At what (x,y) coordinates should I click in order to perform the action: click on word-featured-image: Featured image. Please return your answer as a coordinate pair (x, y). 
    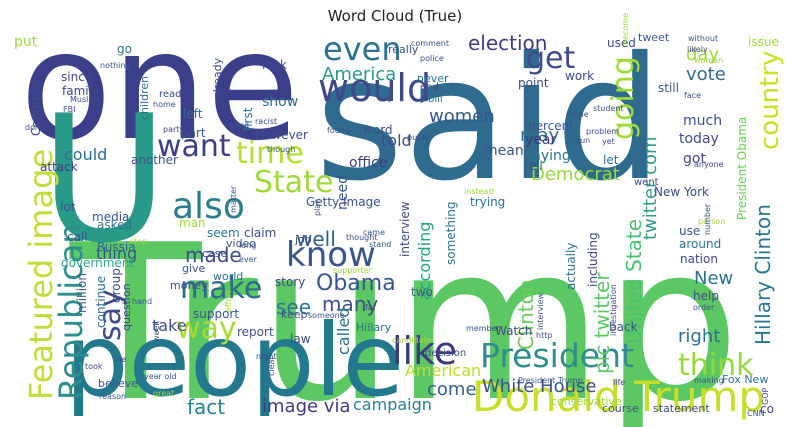
    Looking at the image, I should click on (41, 274).